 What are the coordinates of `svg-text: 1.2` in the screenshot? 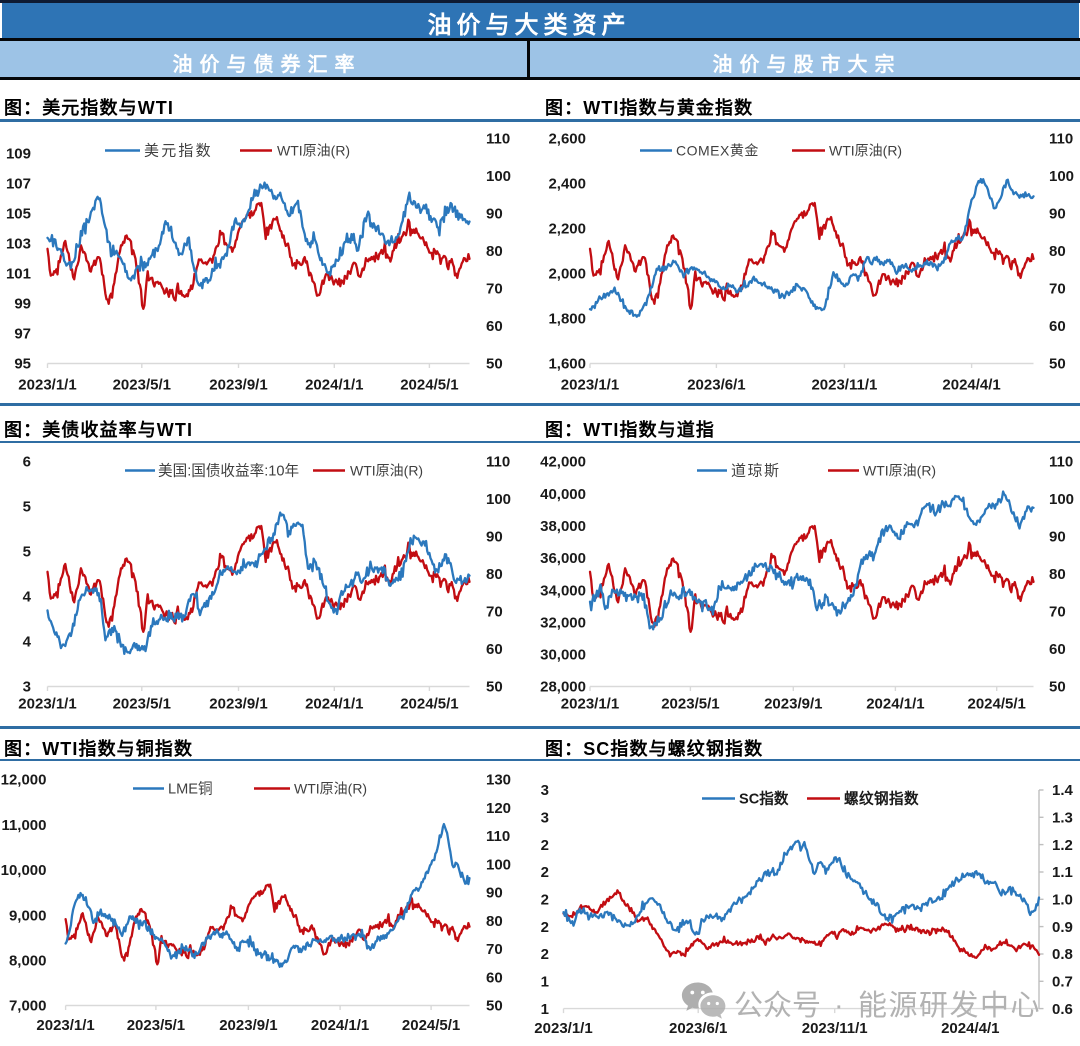 It's located at (1062, 845).